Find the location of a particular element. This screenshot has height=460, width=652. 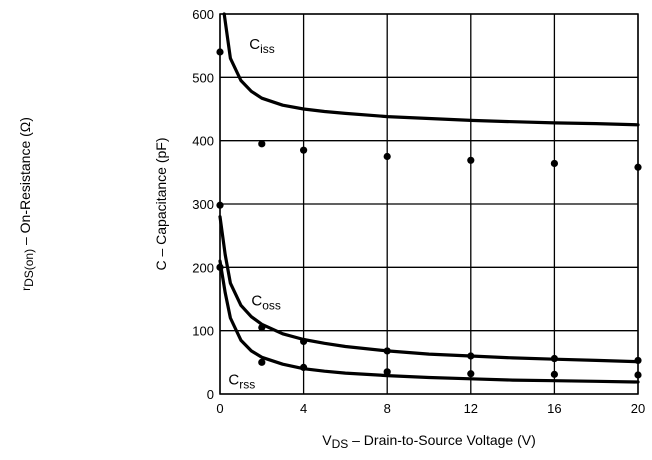

x-tick-label: 16 is located at coordinates (554, 408).